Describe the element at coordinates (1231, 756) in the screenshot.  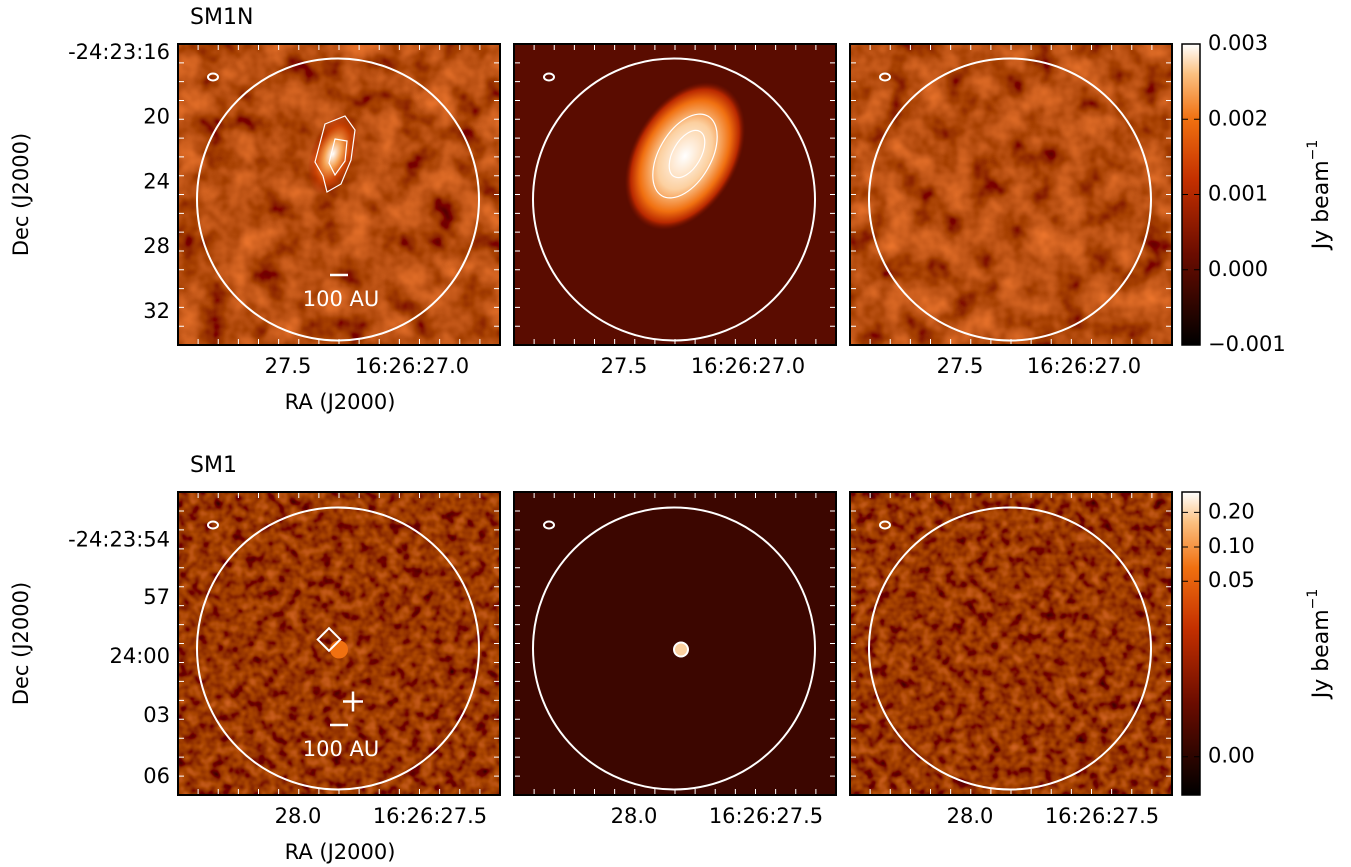
I see `colorbar-tick-label: 0.00` at that location.